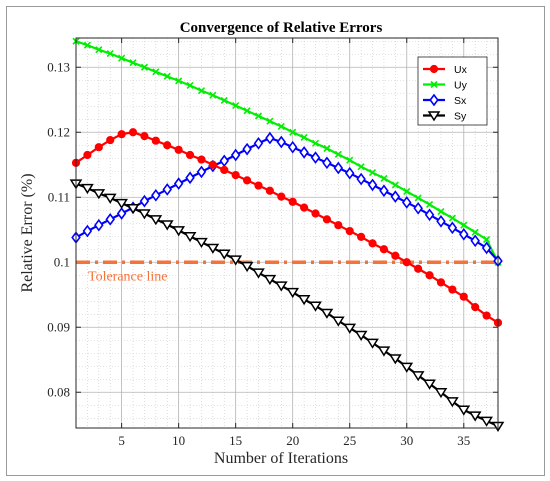  I want to click on x-tick-label: 15, so click(235, 440).